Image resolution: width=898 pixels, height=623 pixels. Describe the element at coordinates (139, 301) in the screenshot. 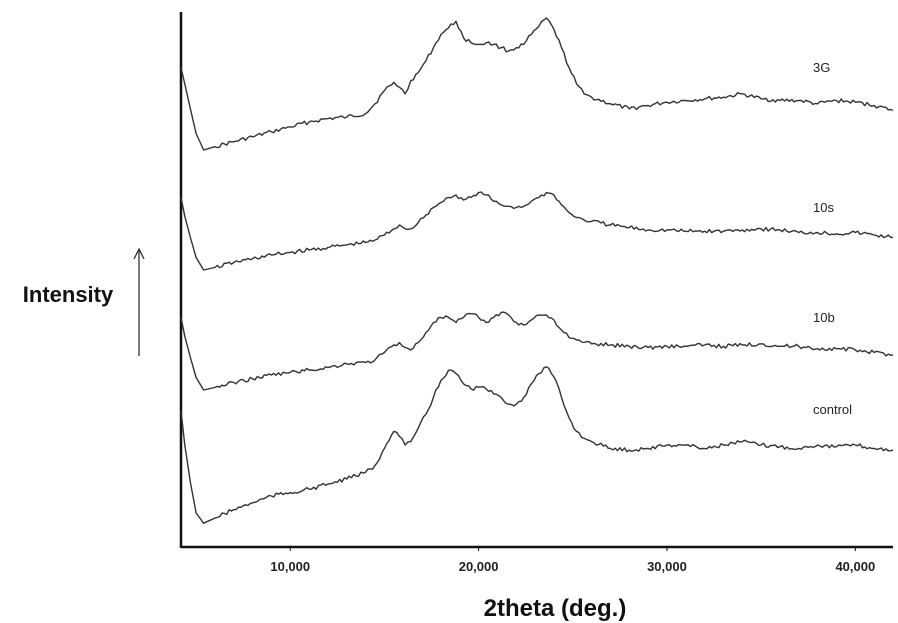

I see `y-axis-arrow` at that location.